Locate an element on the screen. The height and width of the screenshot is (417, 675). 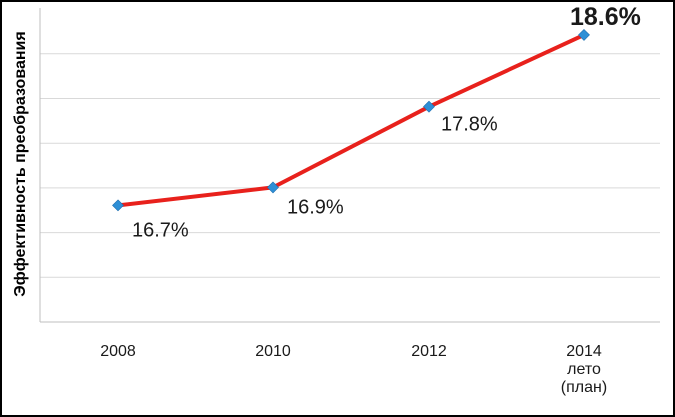
data-label-3: 18.6% is located at coordinates (605, 17).